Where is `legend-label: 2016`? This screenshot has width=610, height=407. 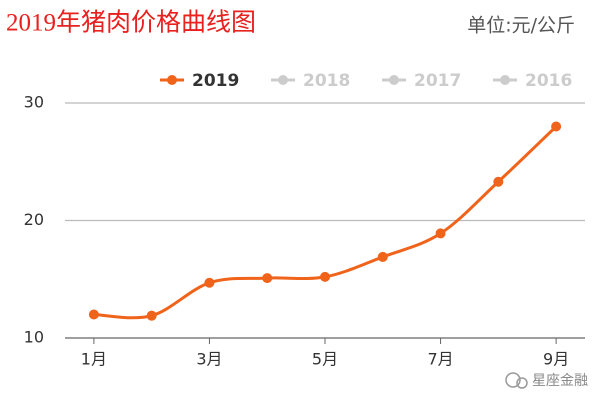
legend-label: 2016 is located at coordinates (548, 81).